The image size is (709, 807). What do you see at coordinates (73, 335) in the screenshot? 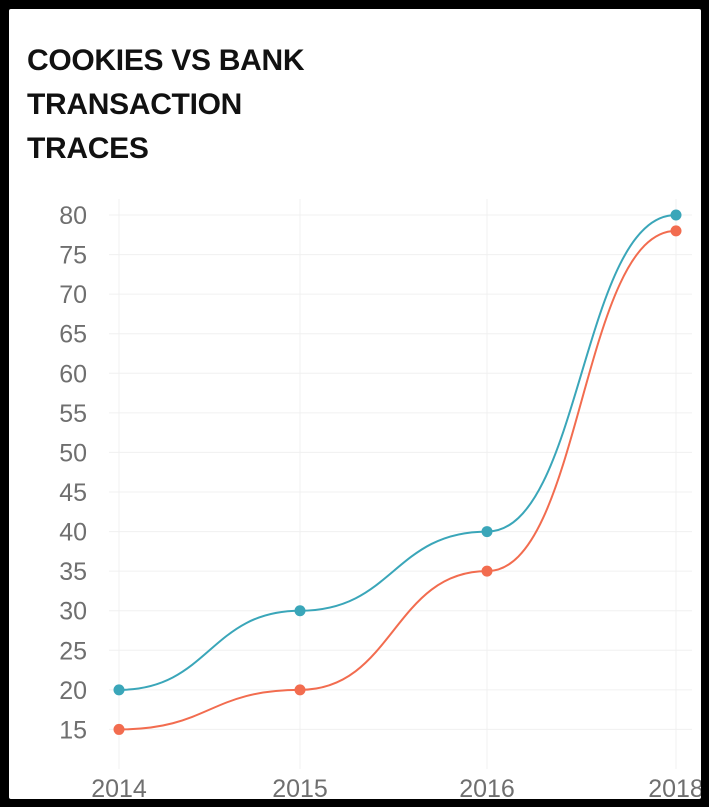
I see `y-tick-label: 65` at bounding box center [73, 335].